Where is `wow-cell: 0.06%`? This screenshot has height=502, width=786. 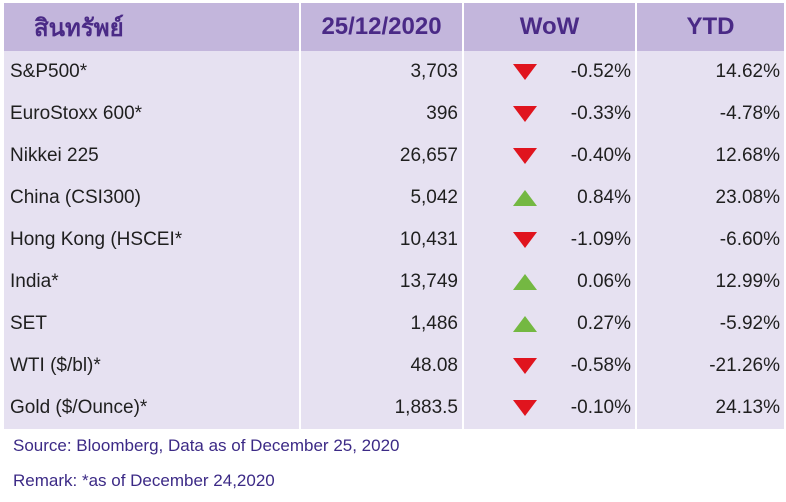 wow-cell: 0.06% is located at coordinates (549, 282).